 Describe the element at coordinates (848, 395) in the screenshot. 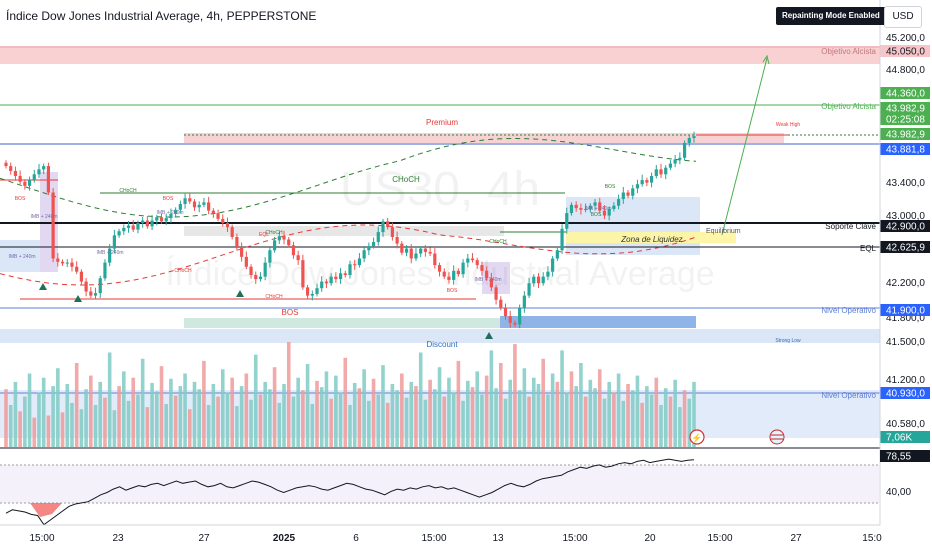

I see `level-label: Nivel Operativo` at that location.